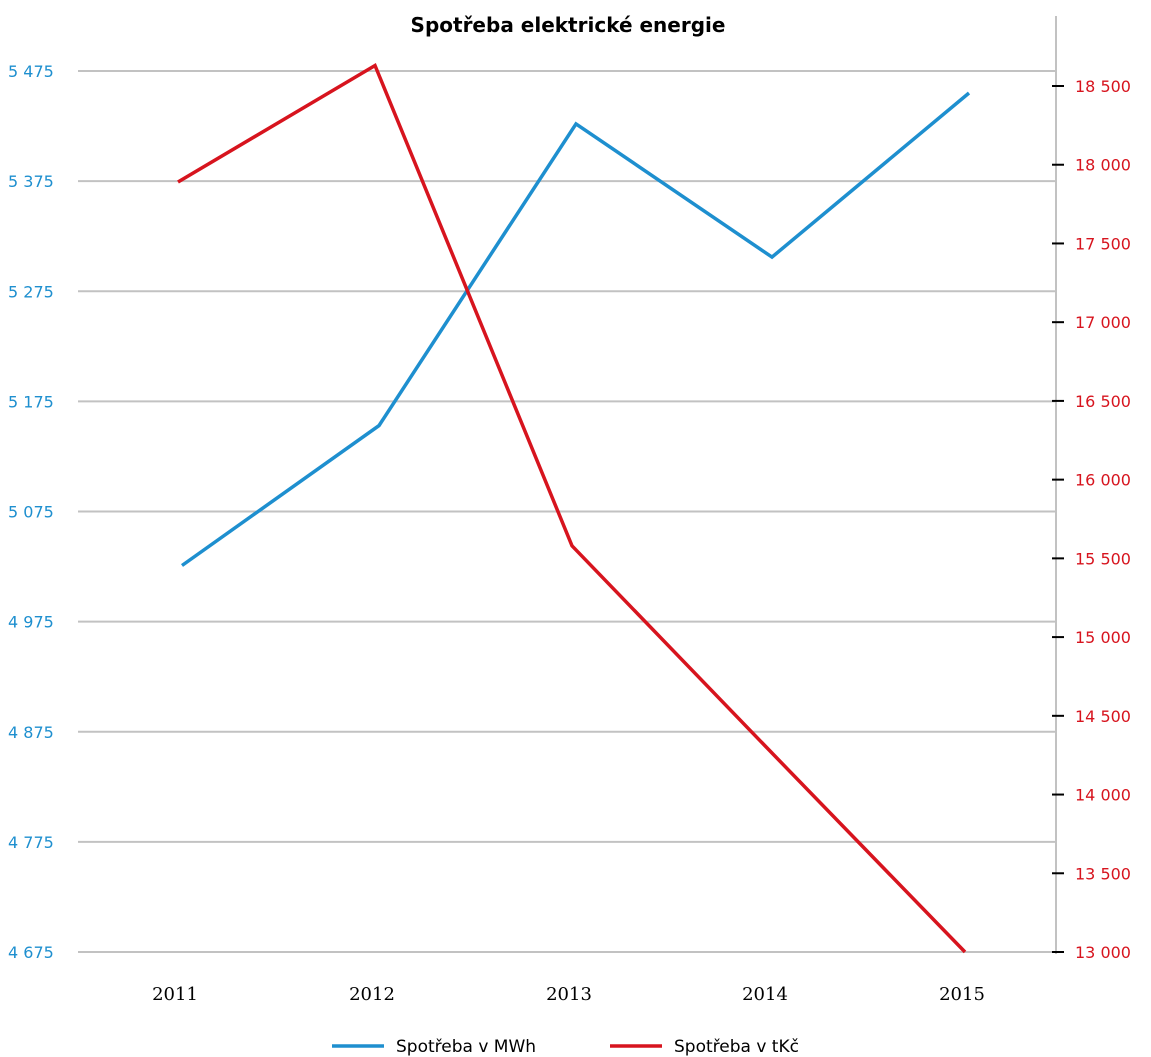  What do you see at coordinates (1103, 558) in the screenshot?
I see `right-tick-label: 15 500` at bounding box center [1103, 558].